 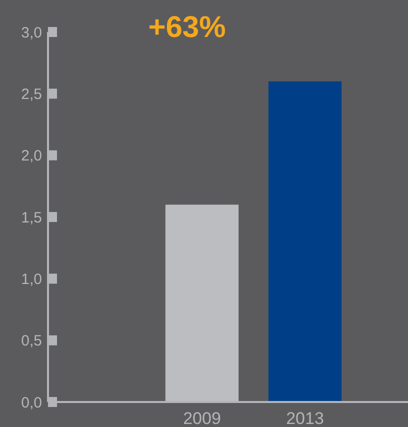 I want to click on y-tick-label: 3,0, so click(x=31, y=33).